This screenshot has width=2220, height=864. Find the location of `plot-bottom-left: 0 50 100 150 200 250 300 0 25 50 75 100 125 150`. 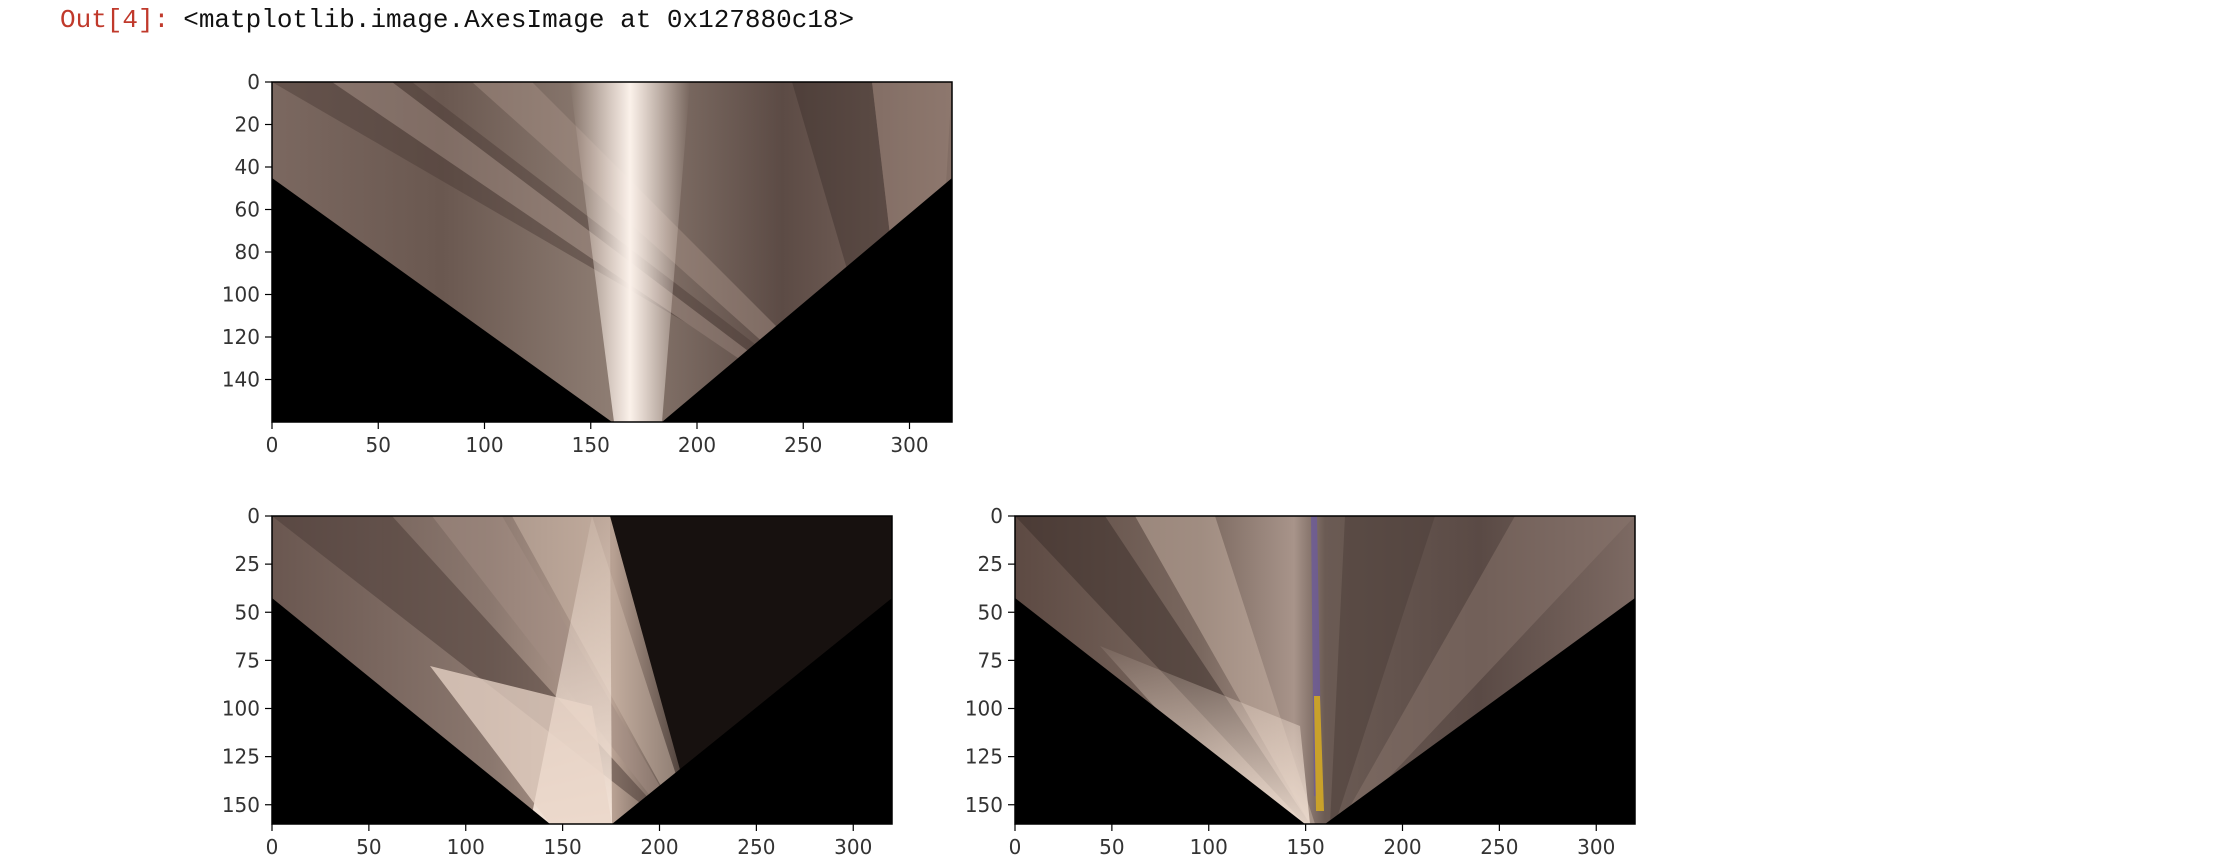

plot-bottom-left: 0 50 100 150 200 250 300 0 25 50 75 100 125 150 is located at coordinates (557, 681).